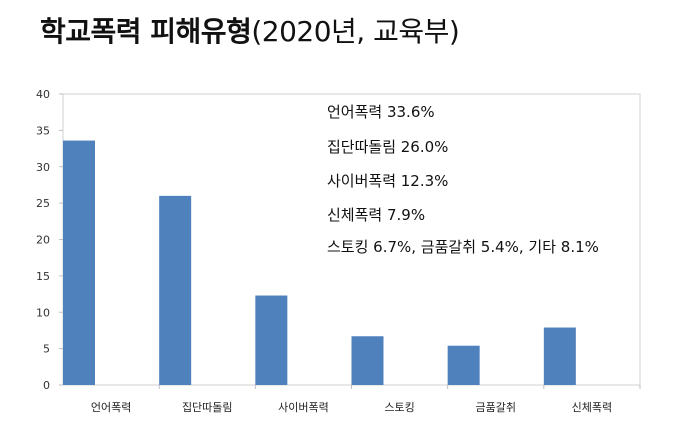 Image resolution: width=680 pixels, height=426 pixels. I want to click on x-tick-label: 신체폭력, so click(592, 407).